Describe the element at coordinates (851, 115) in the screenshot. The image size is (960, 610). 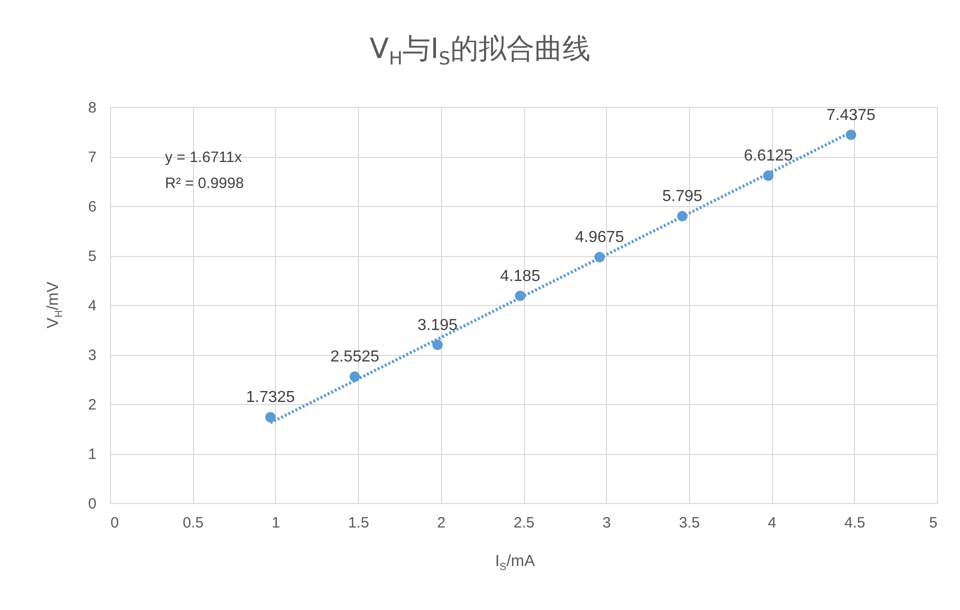
I see `data-label: 7.4375` at that location.